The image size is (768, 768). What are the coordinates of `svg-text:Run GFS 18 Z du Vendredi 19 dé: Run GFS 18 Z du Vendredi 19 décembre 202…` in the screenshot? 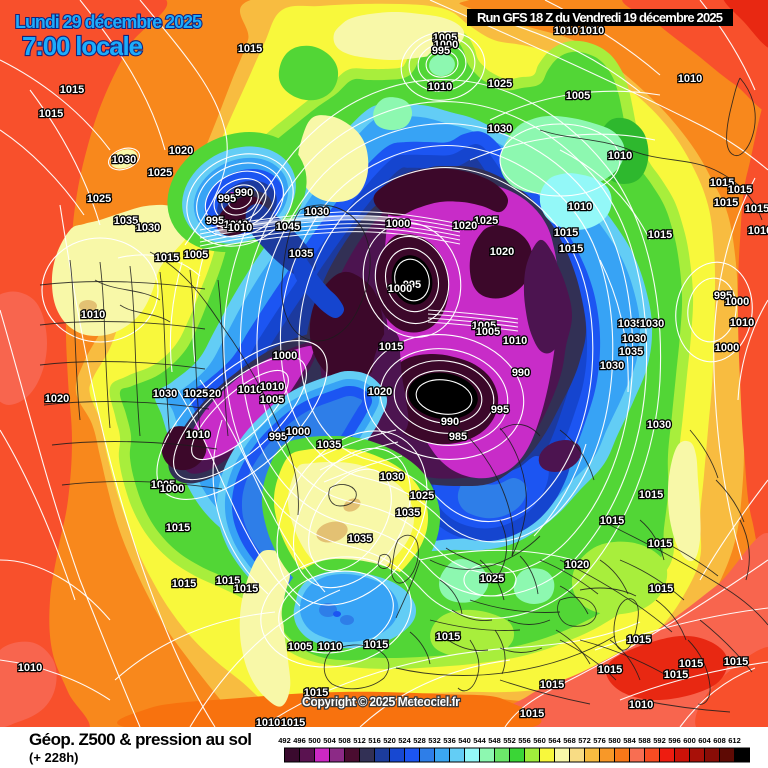 It's located at (600, 17).